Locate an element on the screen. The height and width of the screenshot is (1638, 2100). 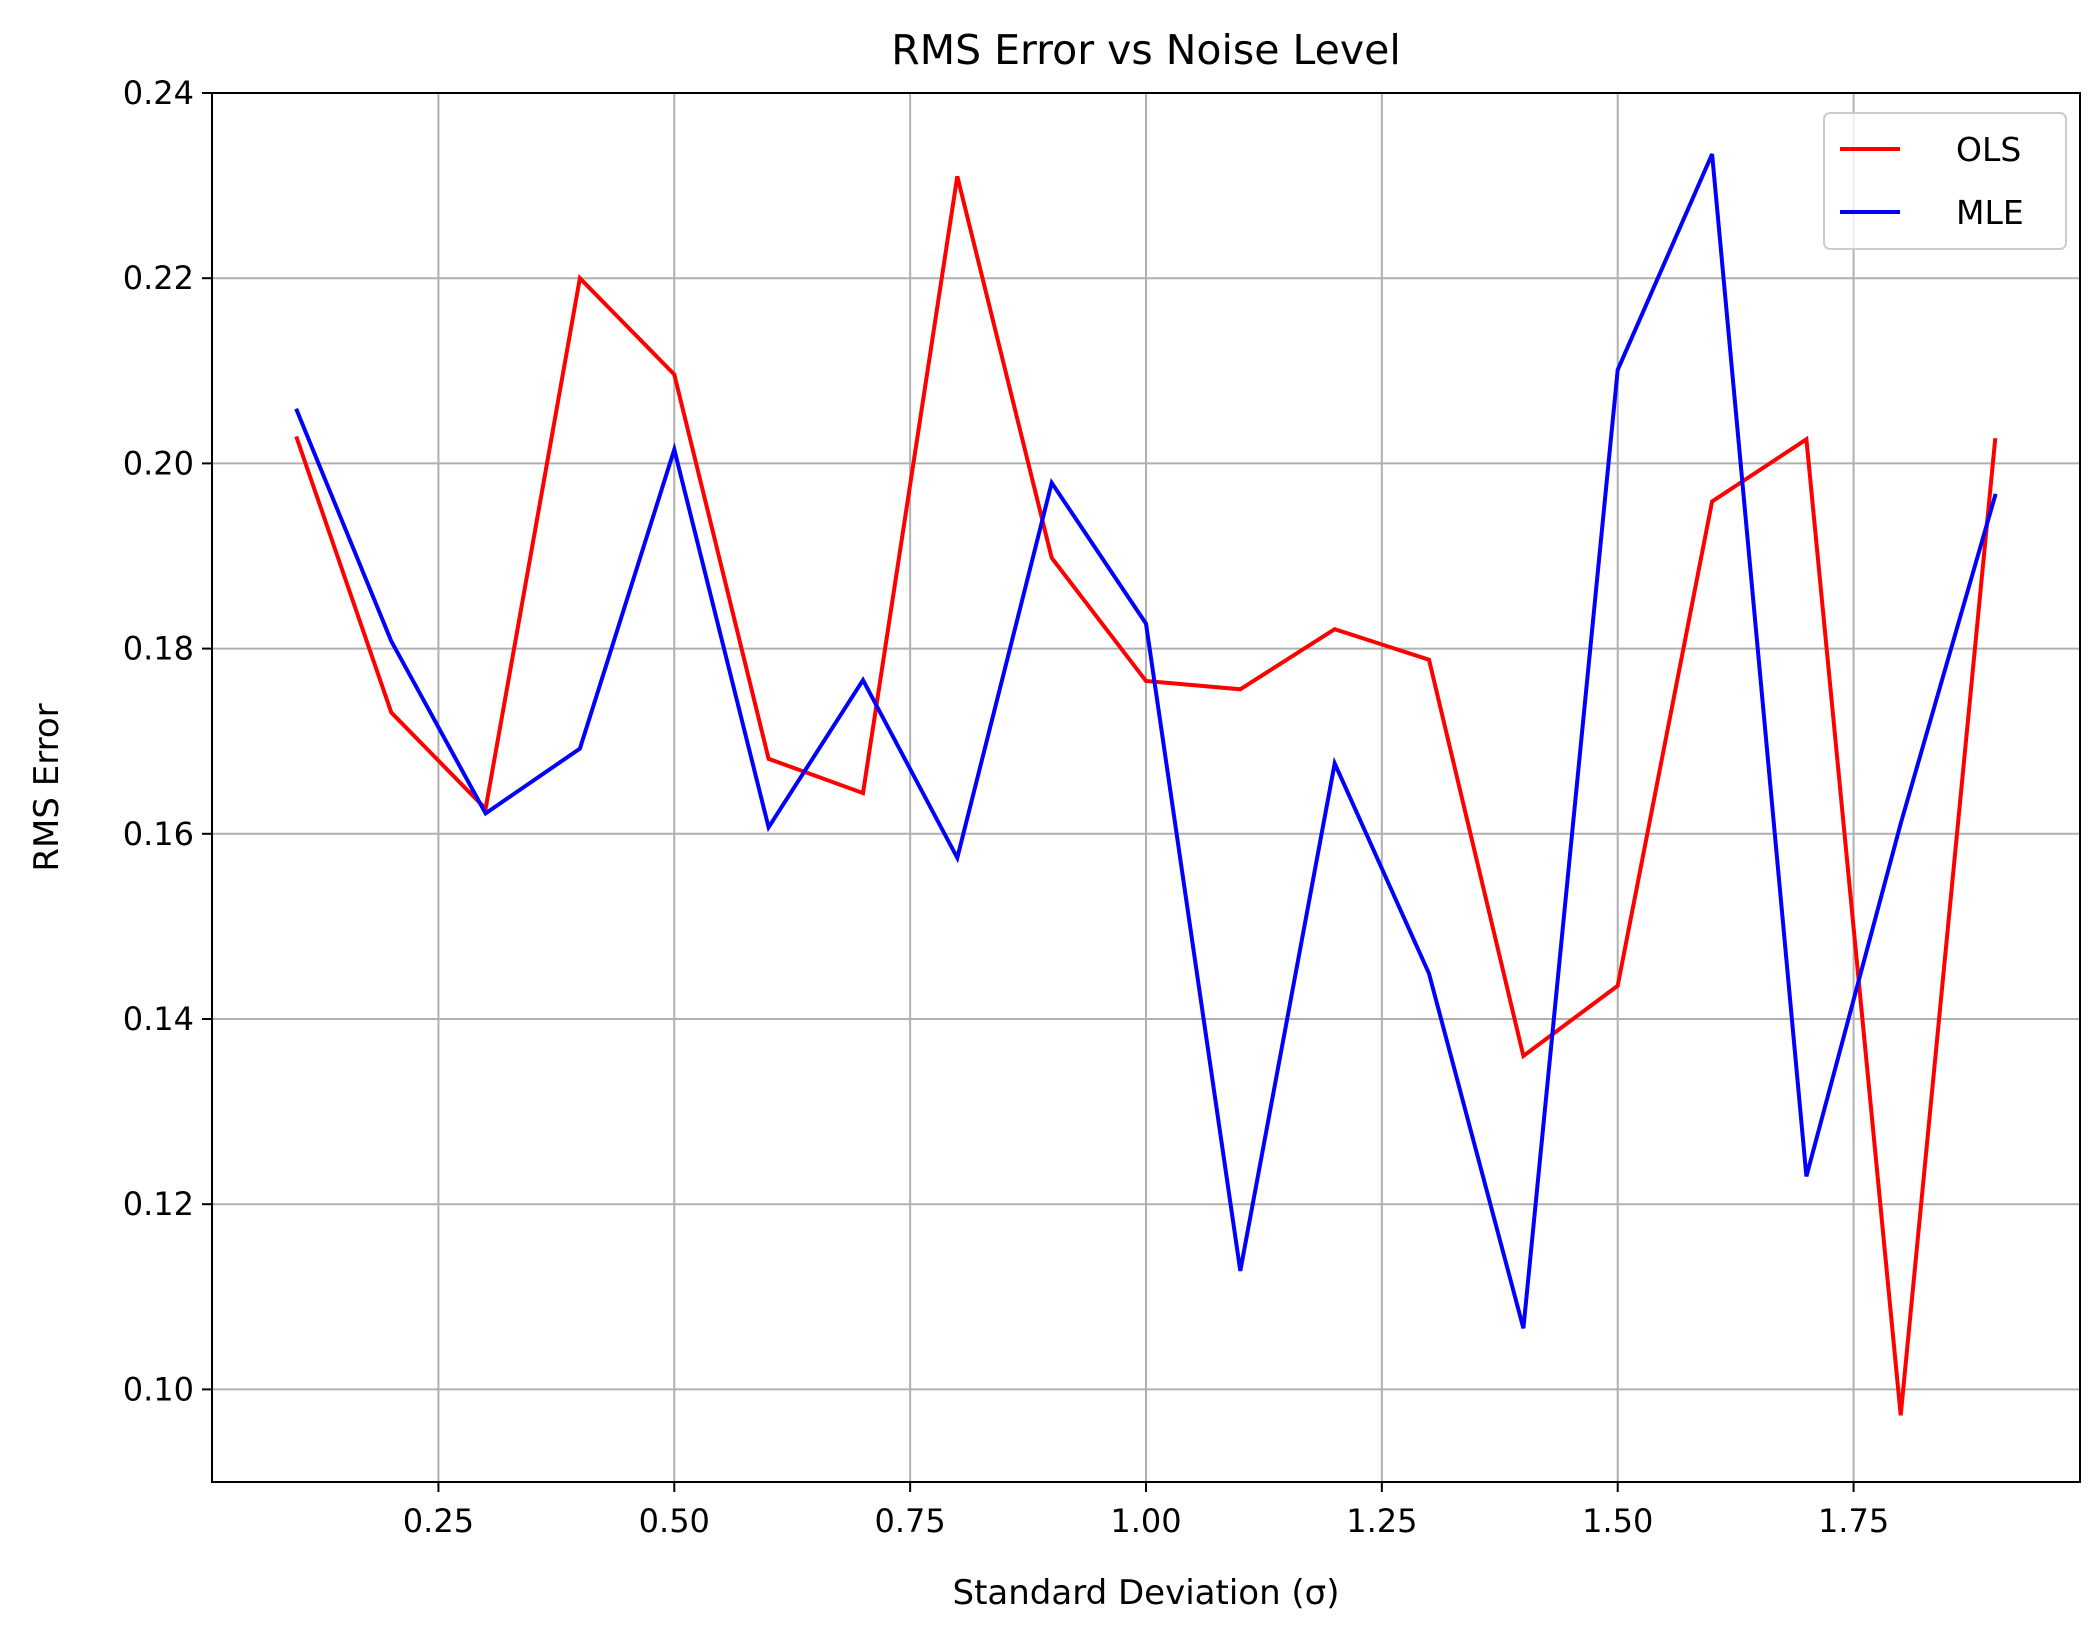
x-tick-label: 1.75 is located at coordinates (1853, 1521).